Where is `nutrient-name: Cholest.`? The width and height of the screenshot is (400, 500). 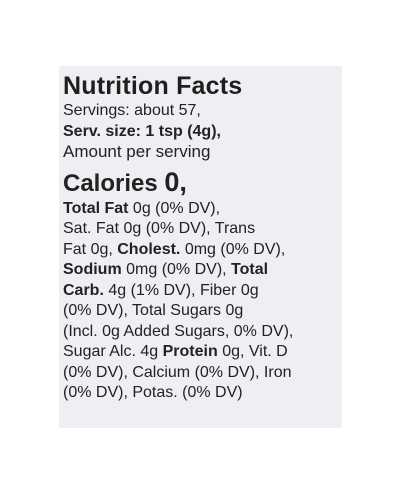 nutrient-name: Cholest. is located at coordinates (149, 249).